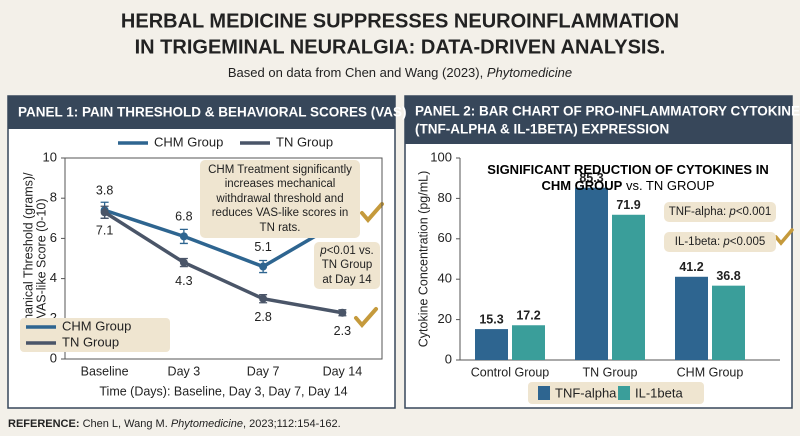 This screenshot has height=436, width=800. Describe the element at coordinates (53, 237) in the screenshot. I see `y-tick-label: 6` at that location.